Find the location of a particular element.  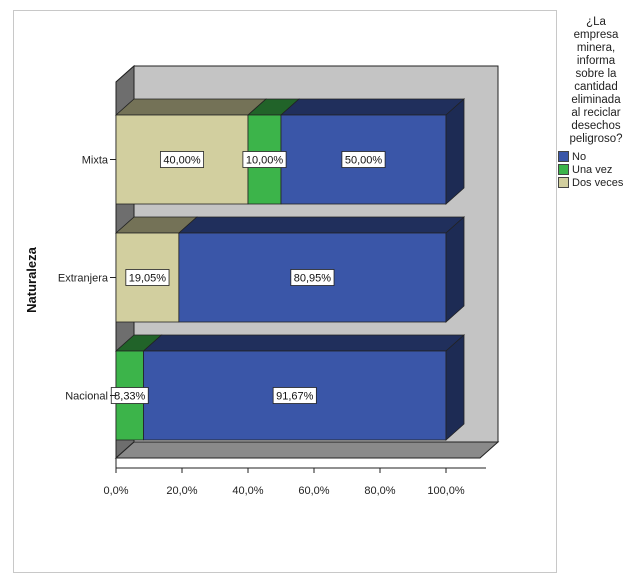

legend-item-dos-veces: Dos veces is located at coordinates (596, 182).